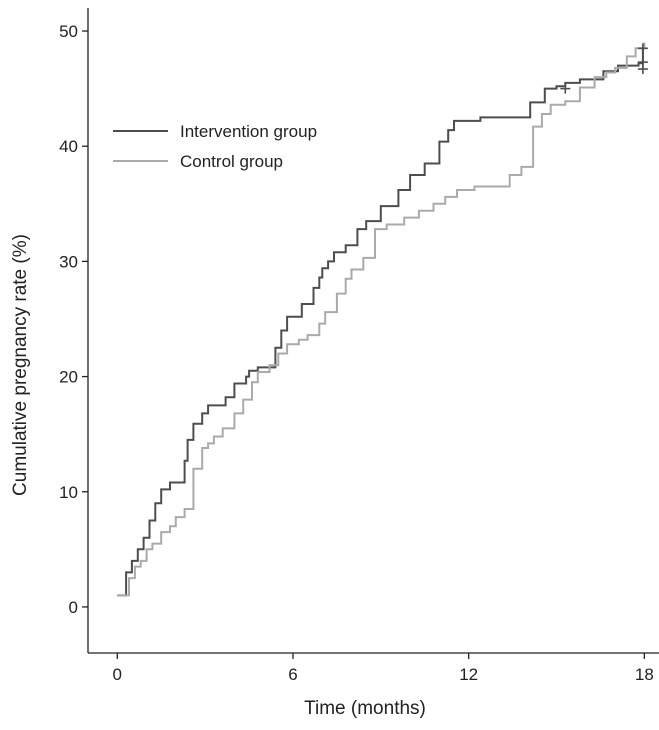  I want to click on legend-label: Intervention group, so click(248, 131).